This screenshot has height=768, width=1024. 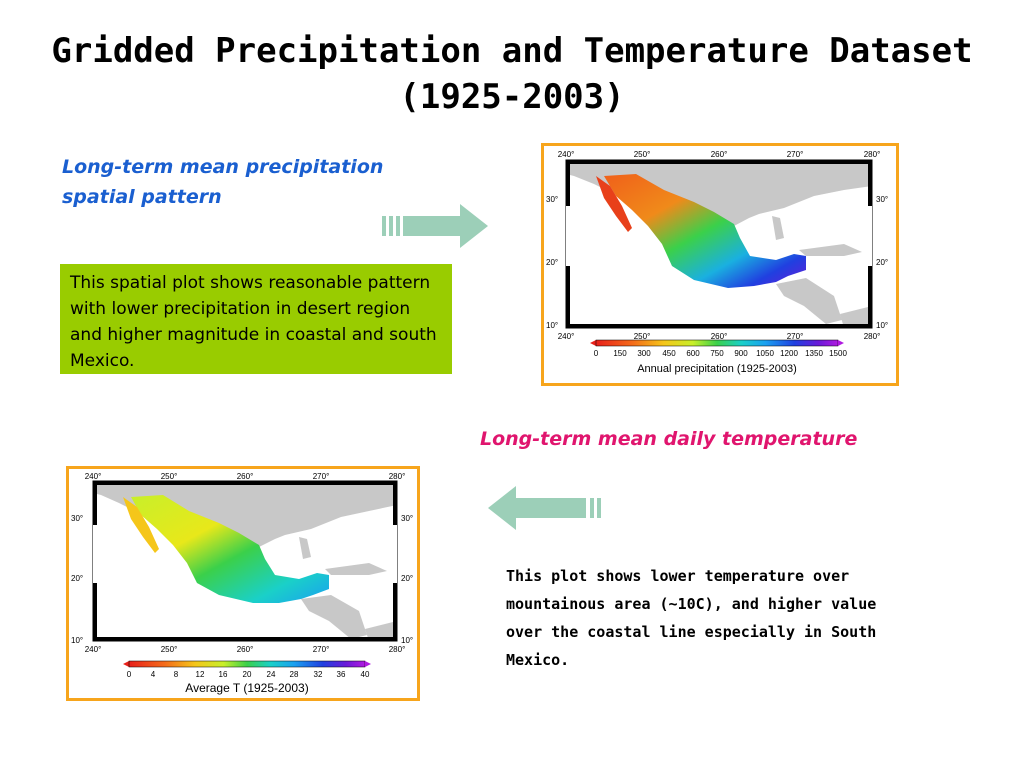 What do you see at coordinates (223, 674) in the screenshot?
I see `colorbar-tick: 16` at bounding box center [223, 674].